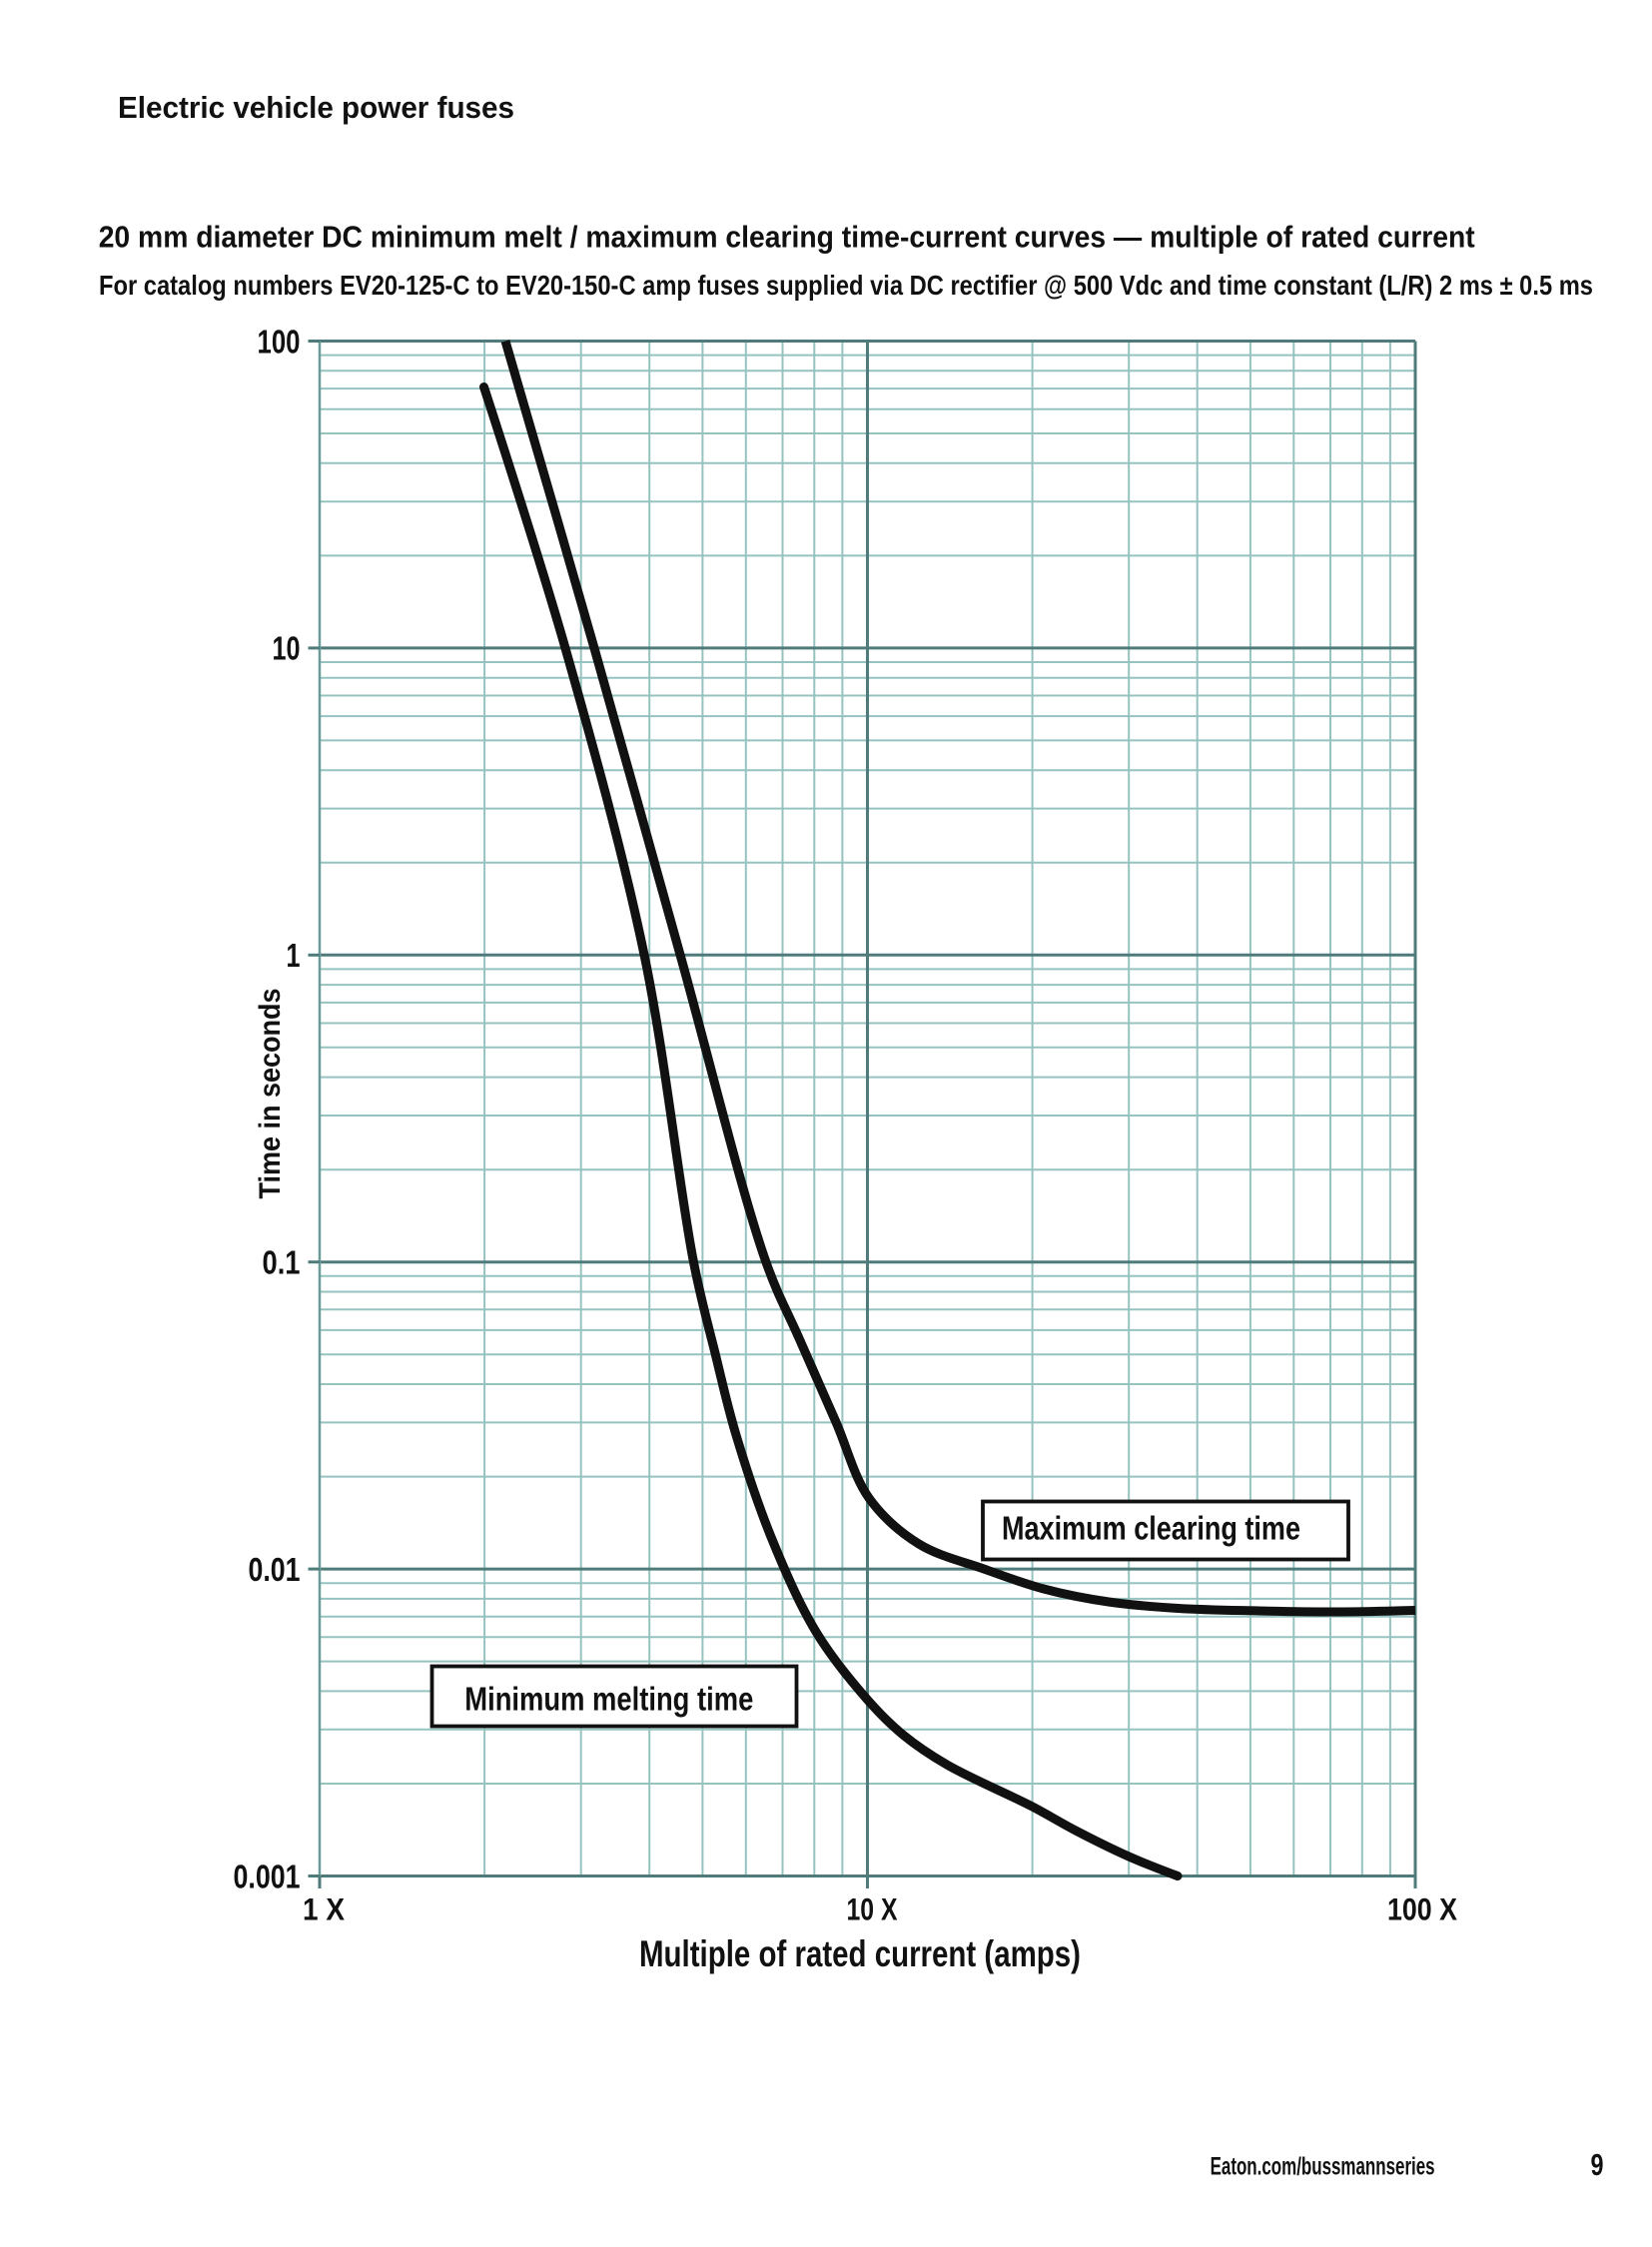  Describe the element at coordinates (1323, 2166) in the screenshot. I see `svg-text: Eaton.com/bussmannseries` at that location.